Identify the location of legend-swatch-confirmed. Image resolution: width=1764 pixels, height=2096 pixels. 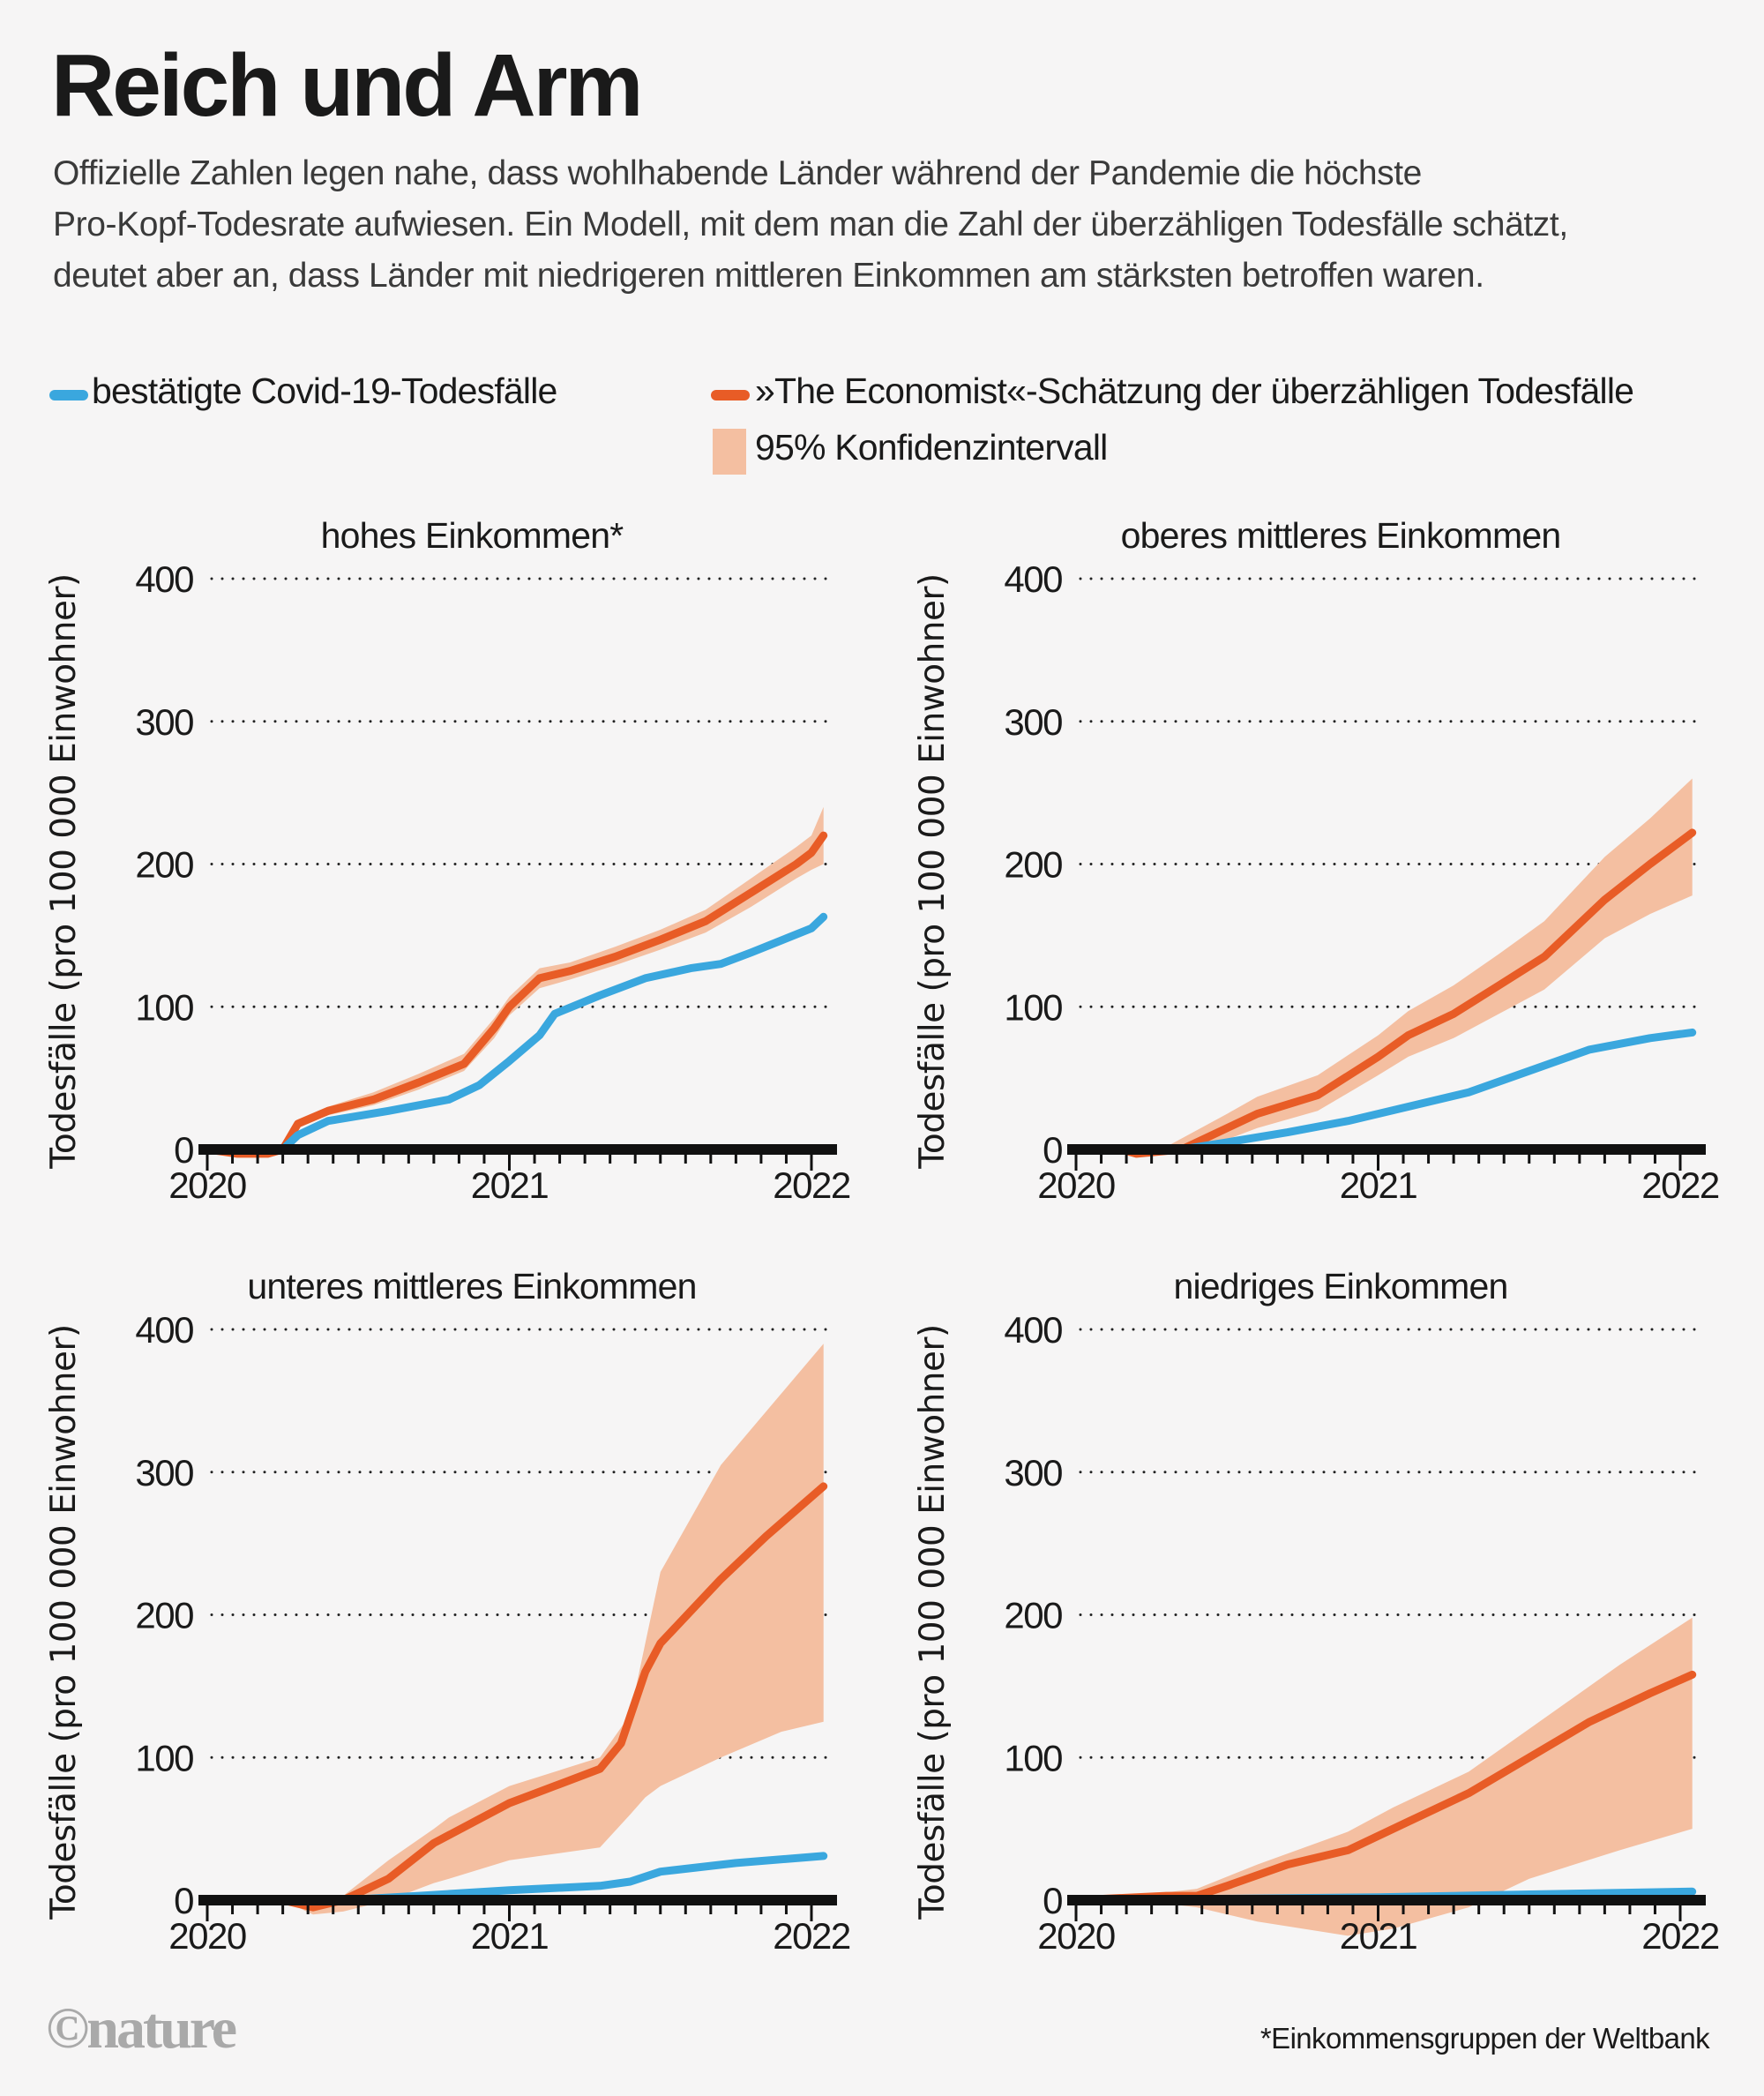
(68, 395).